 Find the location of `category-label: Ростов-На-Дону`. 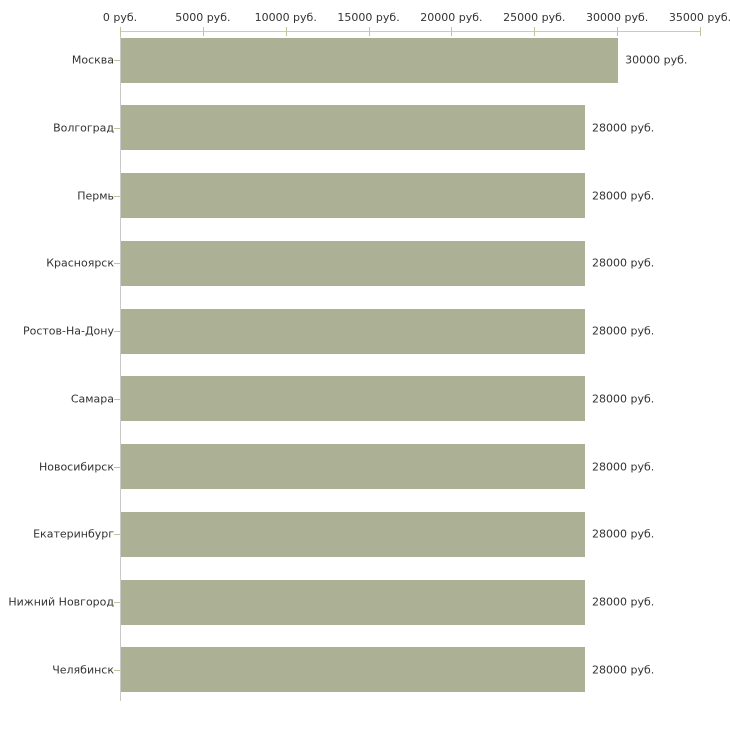

category-label: Ростов-На-Дону is located at coordinates (68, 331).